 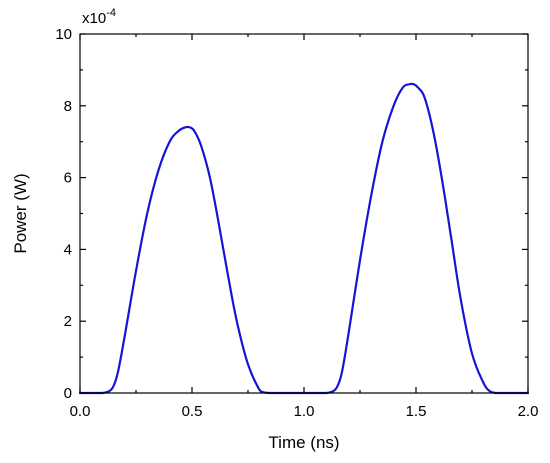 What do you see at coordinates (68, 178) in the screenshot?
I see `y-tick-label: 6` at bounding box center [68, 178].